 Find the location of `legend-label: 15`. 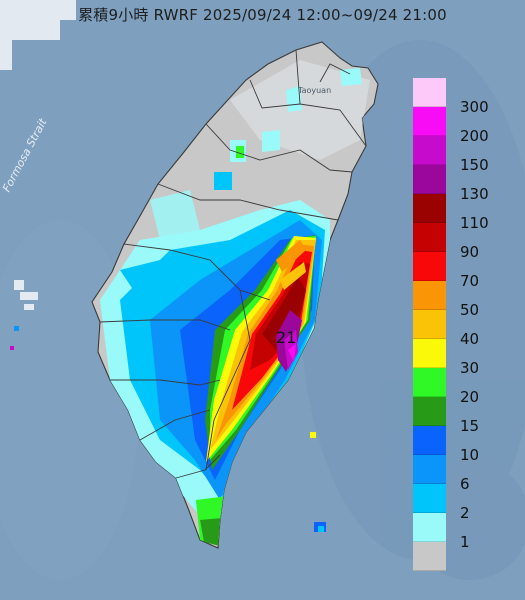

legend-label: 15 is located at coordinates (470, 426).